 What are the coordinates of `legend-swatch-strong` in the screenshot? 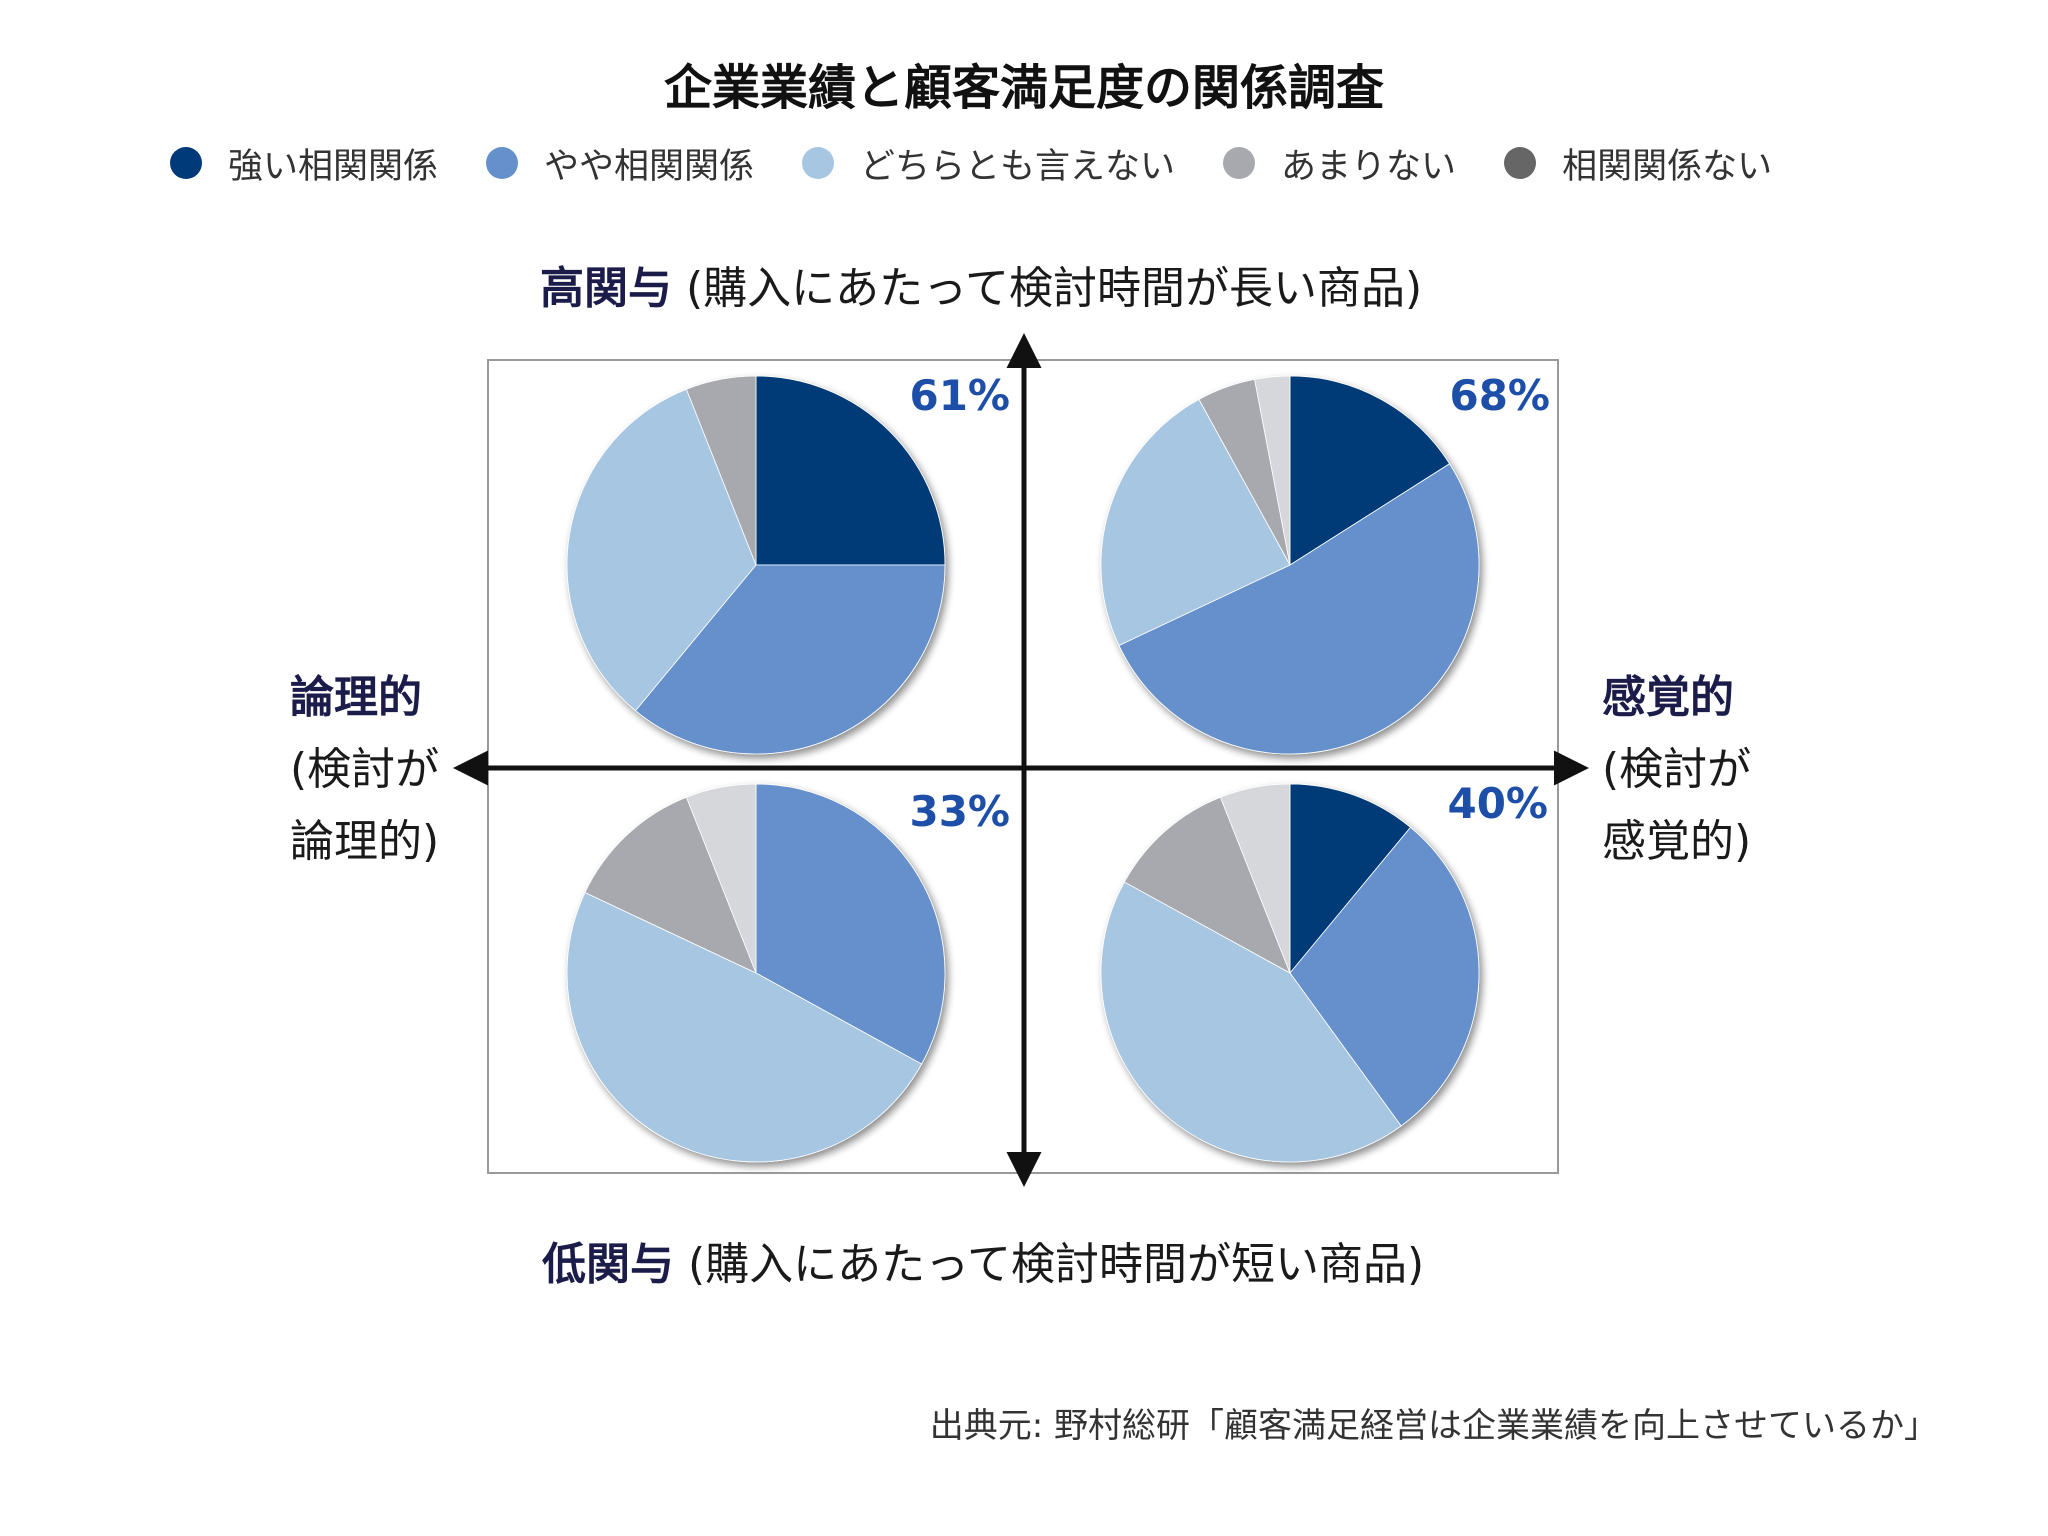 It's located at (186, 163).